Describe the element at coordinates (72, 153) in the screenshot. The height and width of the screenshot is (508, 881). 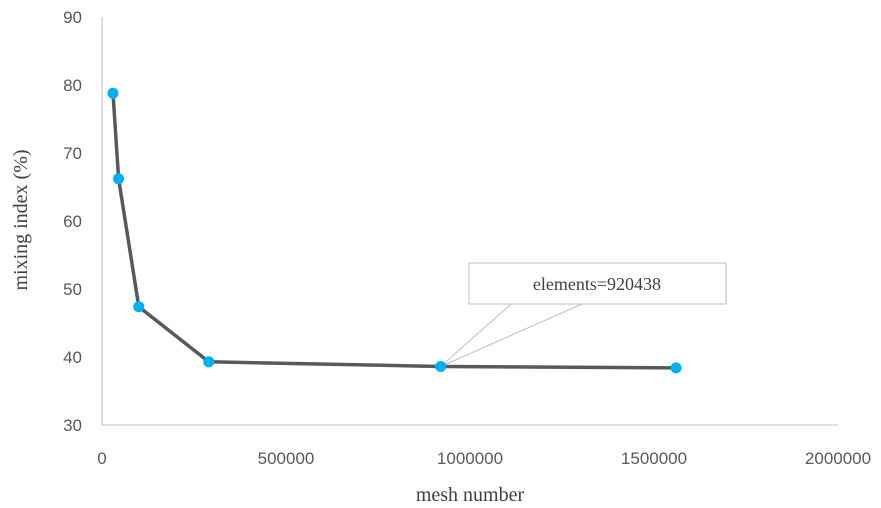
I see `y-tick-label: 70` at that location.